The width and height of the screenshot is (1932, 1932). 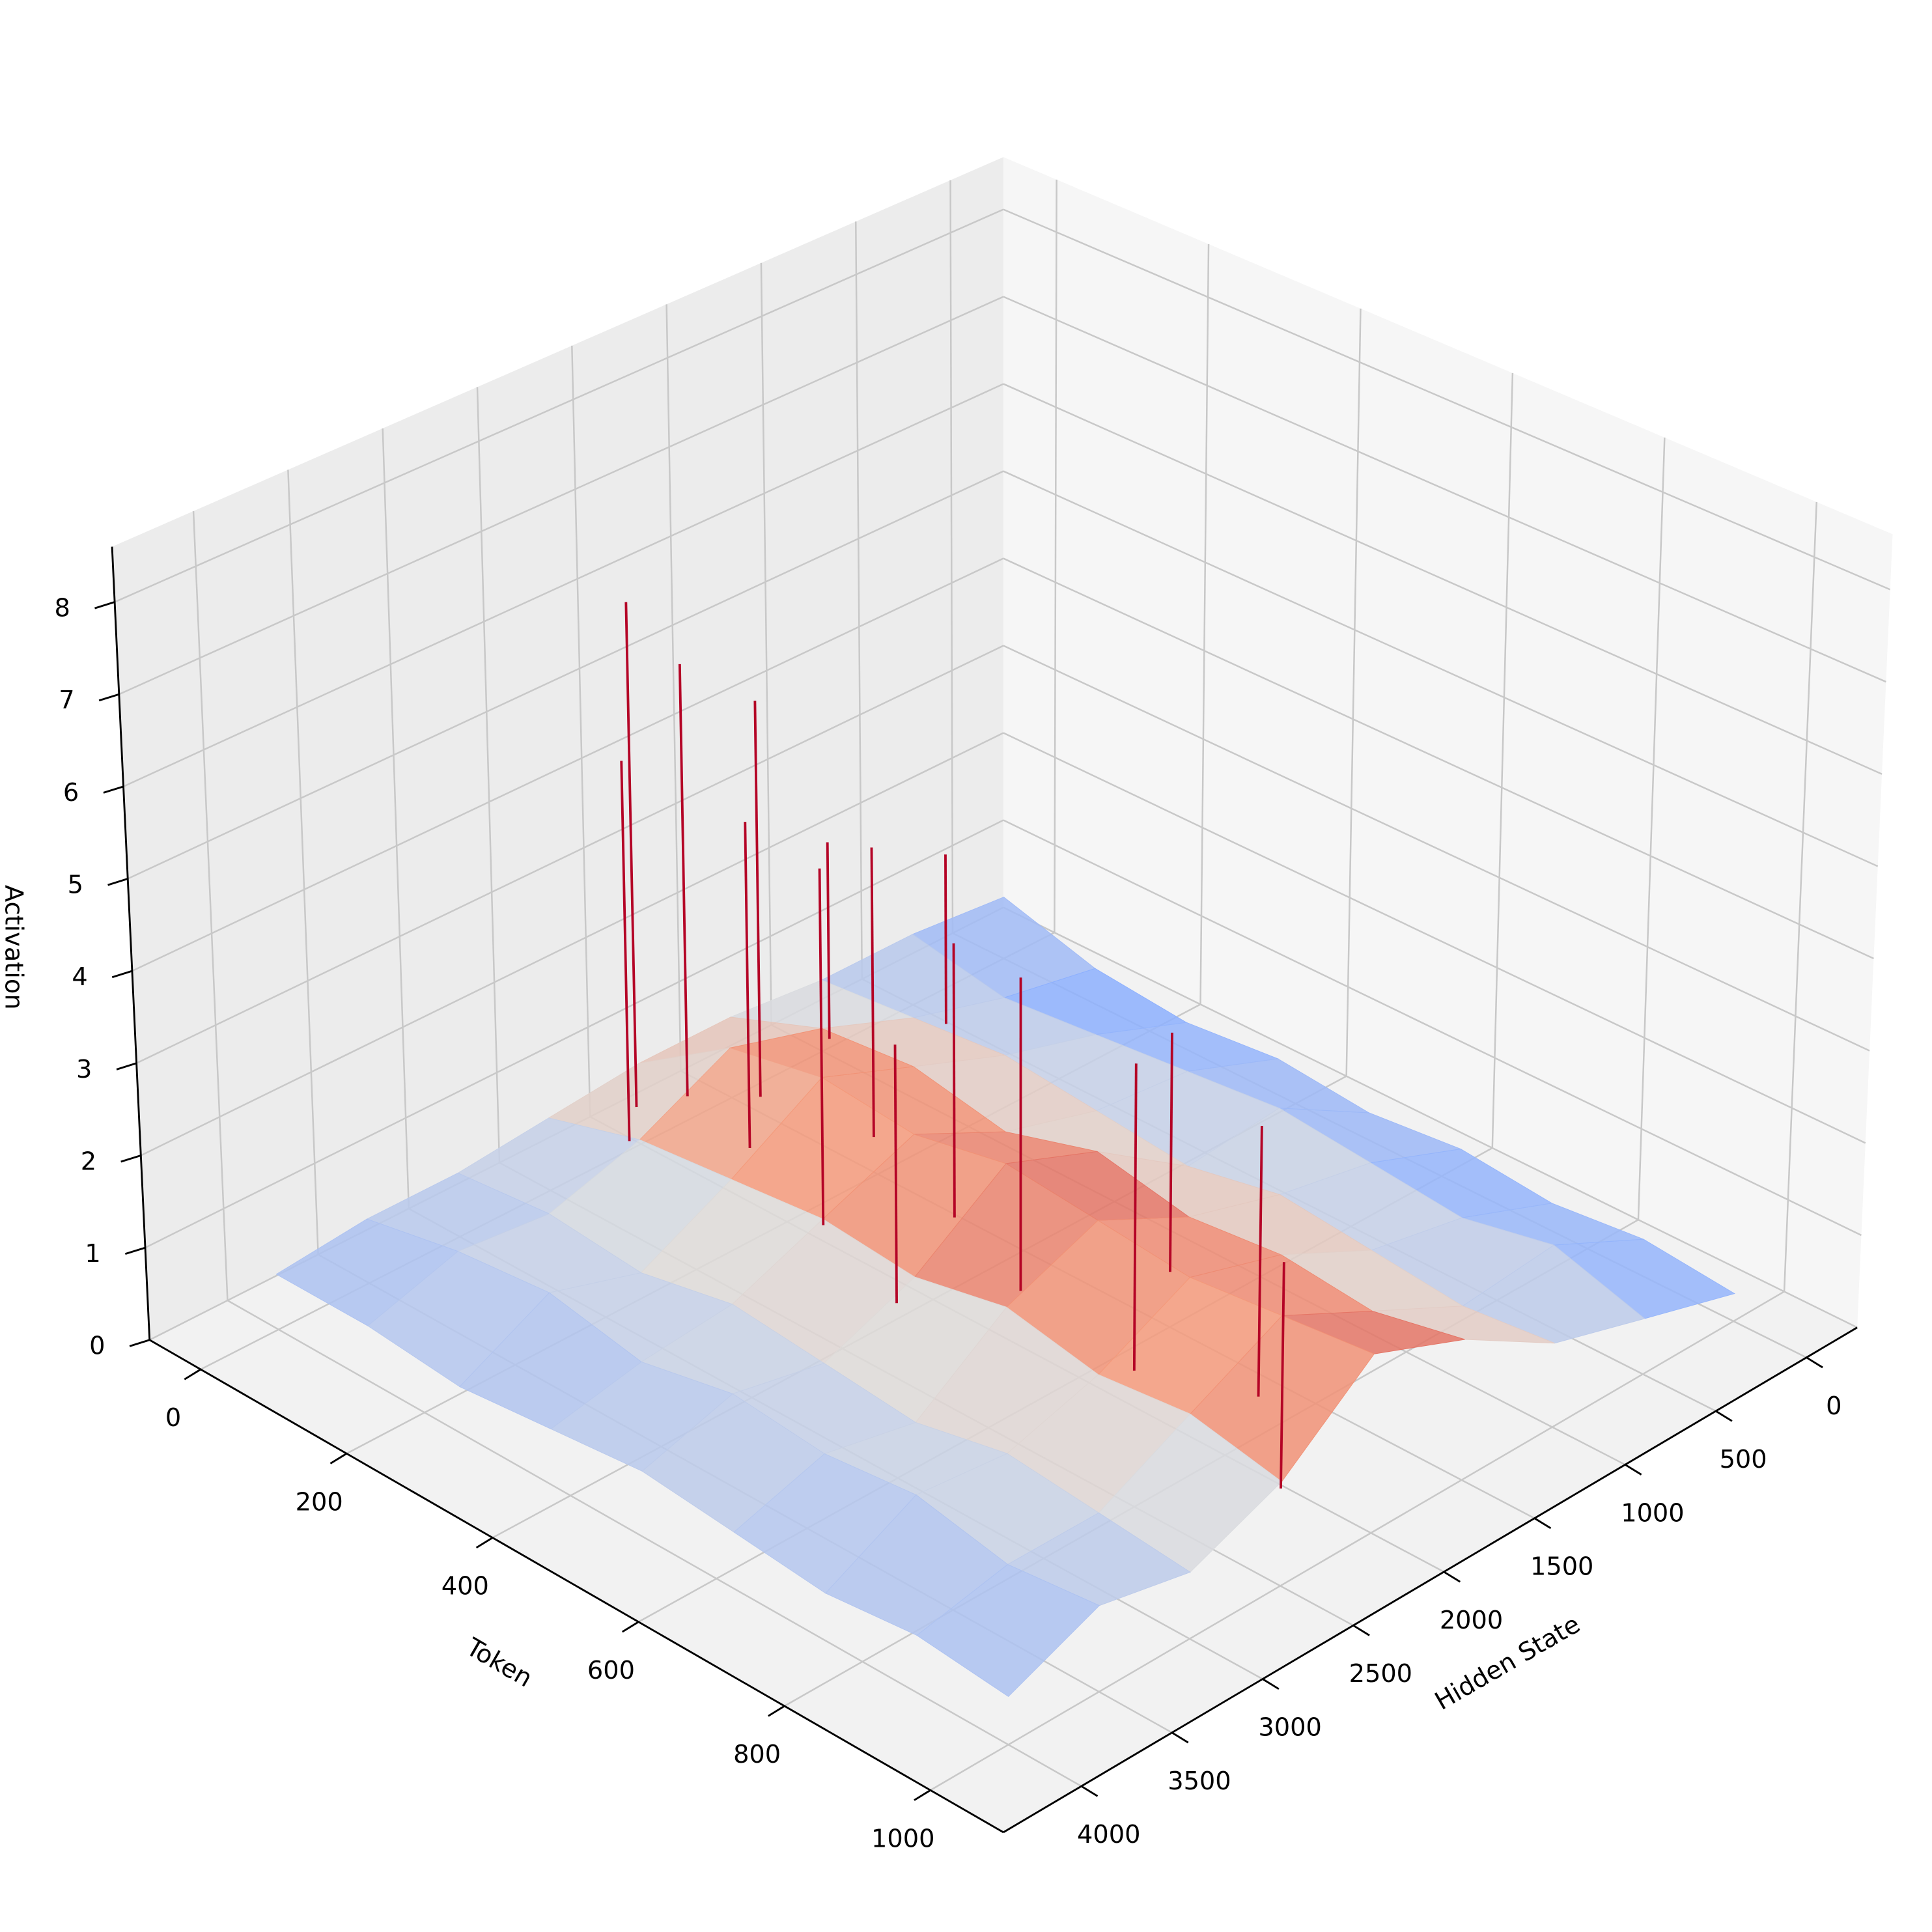 What do you see at coordinates (1290, 1728) in the screenshot?
I see `y-tick-label: 3000` at bounding box center [1290, 1728].